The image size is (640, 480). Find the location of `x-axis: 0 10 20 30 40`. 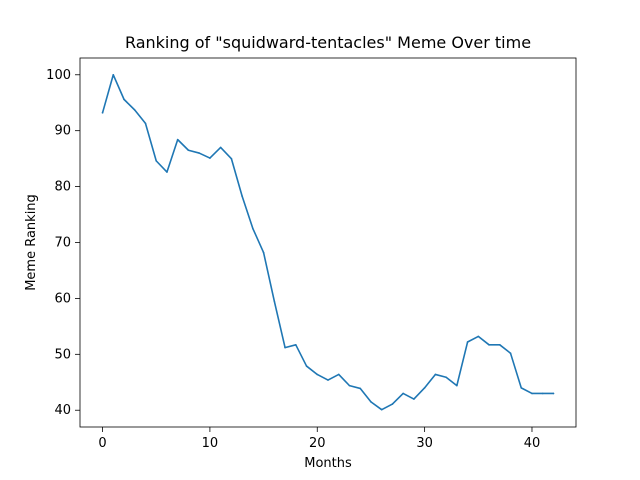

x-axis: 0 10 20 30 40 is located at coordinates (319, 439).